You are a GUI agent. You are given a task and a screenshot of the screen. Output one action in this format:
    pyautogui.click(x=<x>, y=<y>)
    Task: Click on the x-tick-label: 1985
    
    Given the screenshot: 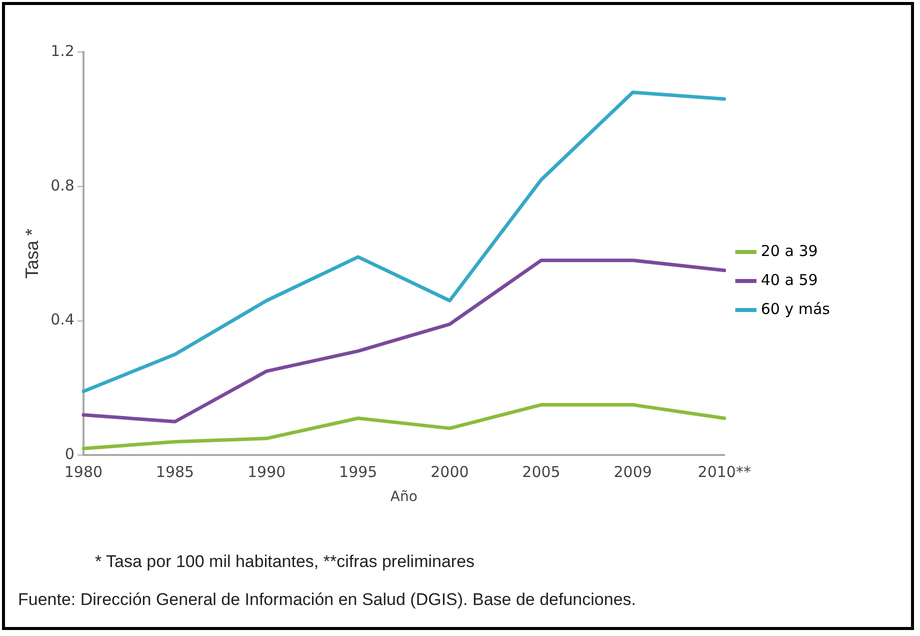 What is the action you would take?
    pyautogui.click(x=175, y=472)
    